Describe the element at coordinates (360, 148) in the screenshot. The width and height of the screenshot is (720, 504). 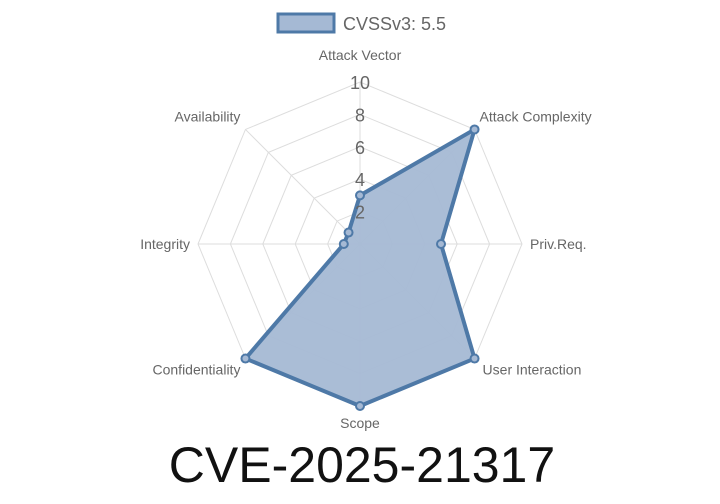
I see `tick-label: 6` at that location.